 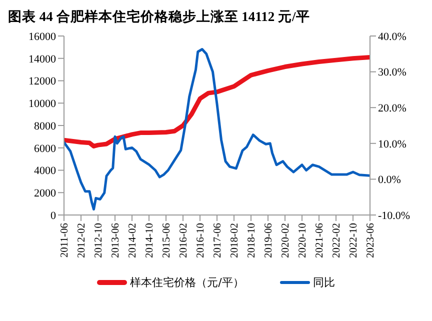 What do you see at coordinates (159, 17) in the screenshot?
I see `chart-title: 图表 44 合肥样本住宅价格稳步上涨至 14112 元/平` at bounding box center [159, 17].